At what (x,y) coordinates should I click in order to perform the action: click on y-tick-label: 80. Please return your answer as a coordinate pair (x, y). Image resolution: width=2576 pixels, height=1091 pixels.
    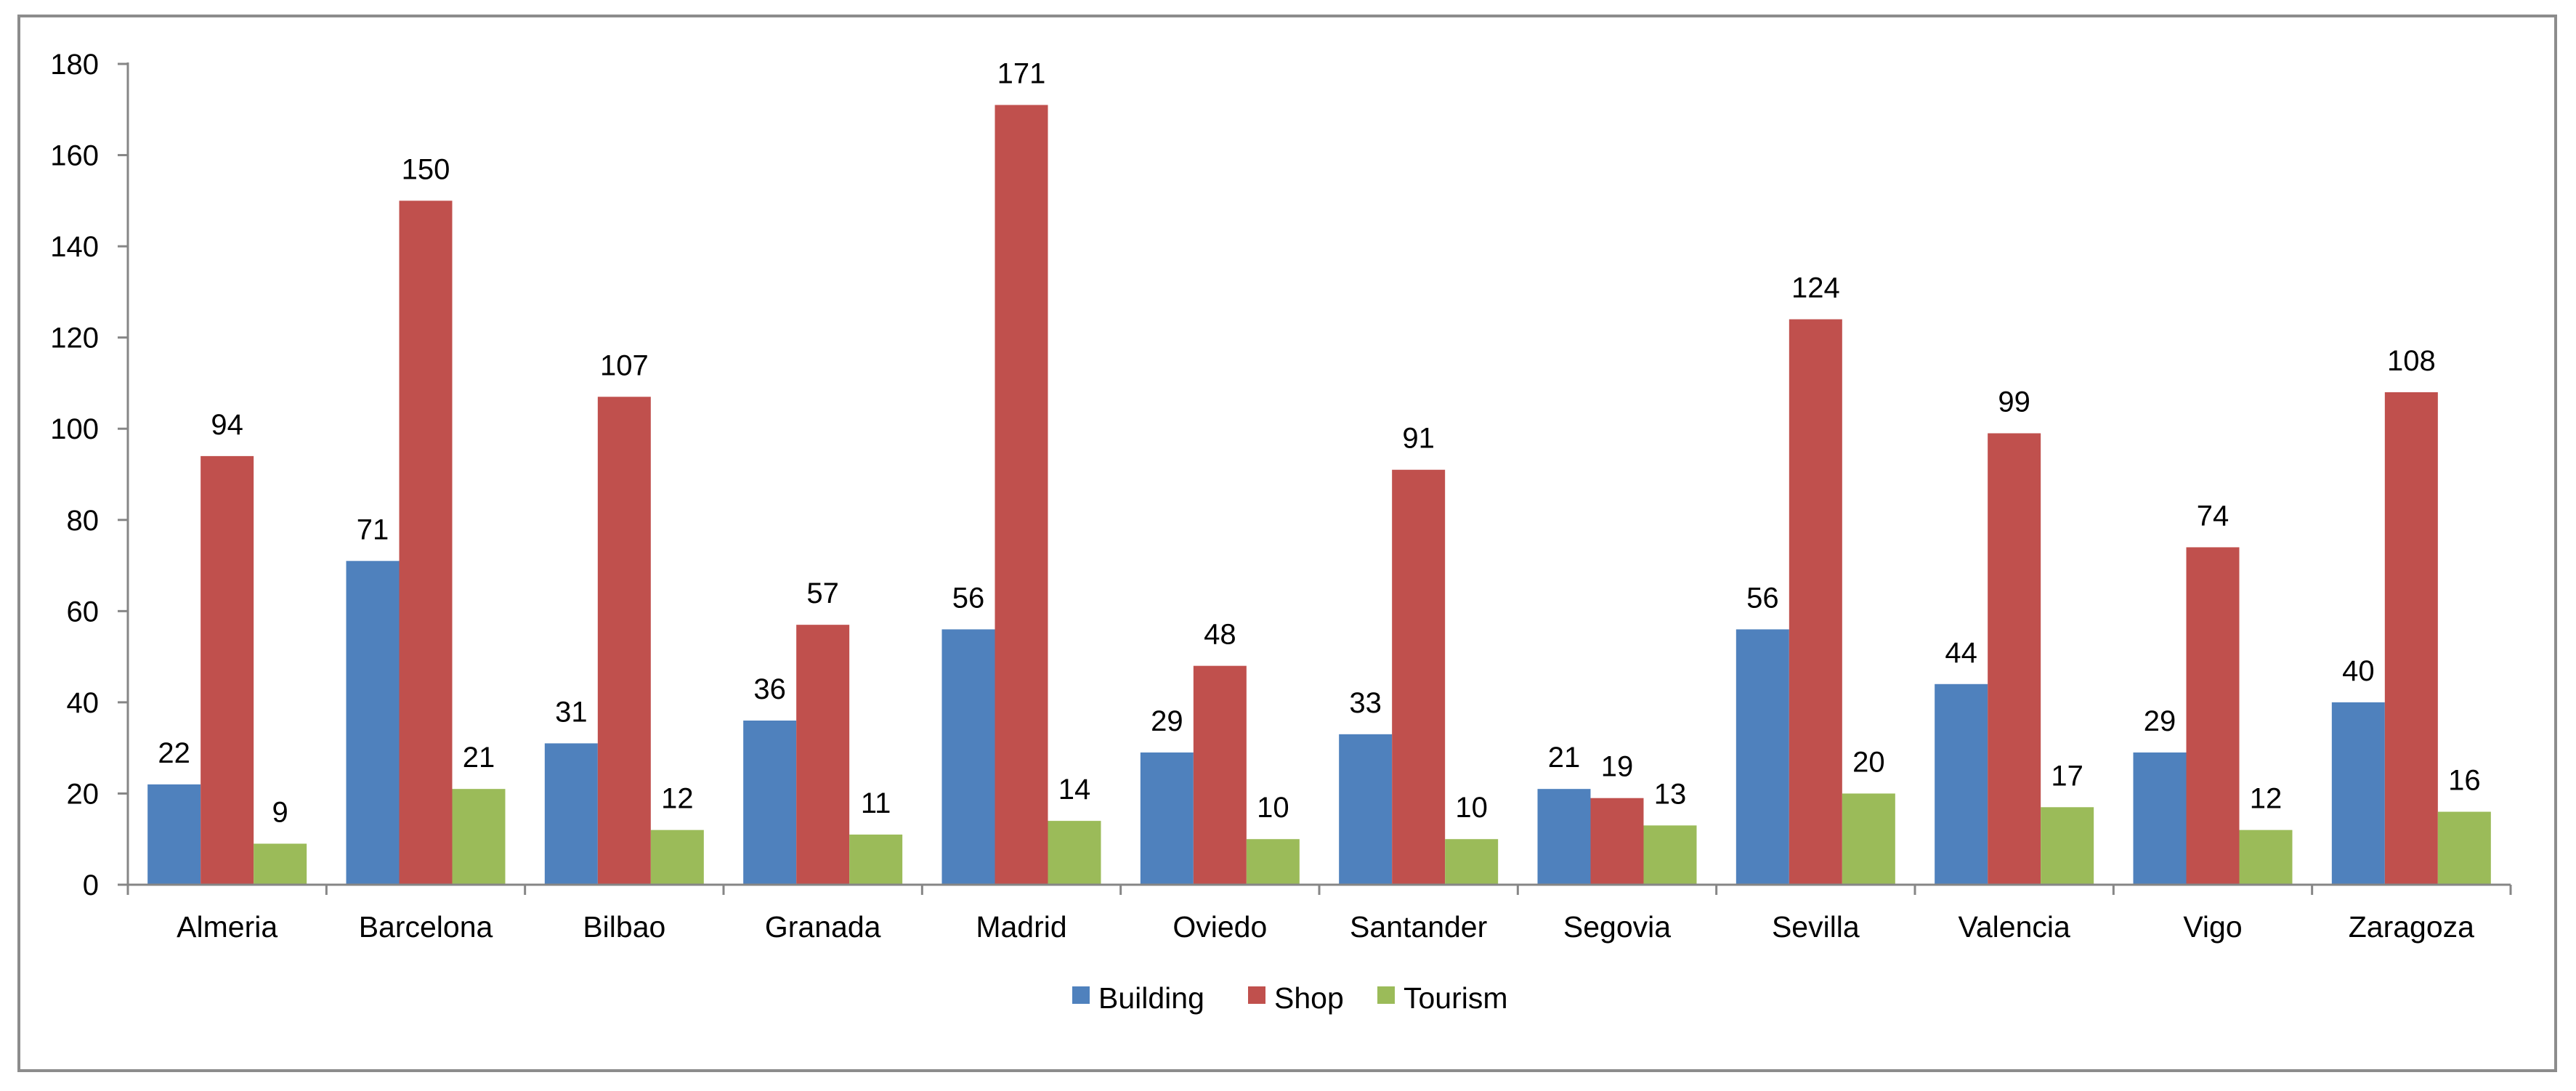
    Looking at the image, I should click on (83, 521).